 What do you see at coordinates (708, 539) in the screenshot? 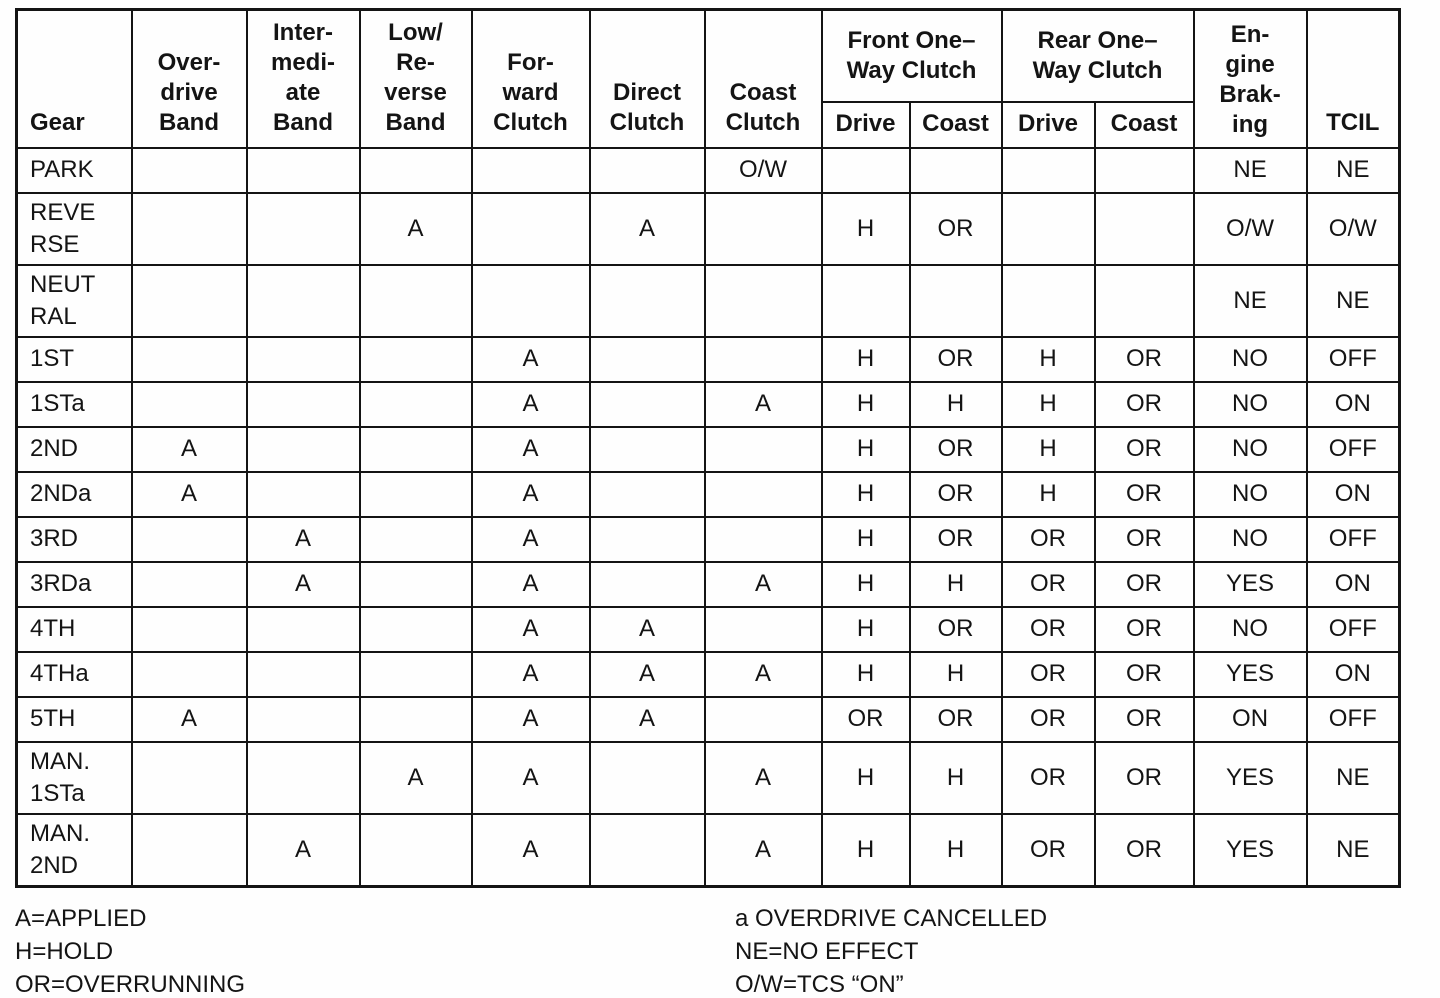
I see `table-row: 3RD A A H OR OR OR NO OFF` at bounding box center [708, 539].